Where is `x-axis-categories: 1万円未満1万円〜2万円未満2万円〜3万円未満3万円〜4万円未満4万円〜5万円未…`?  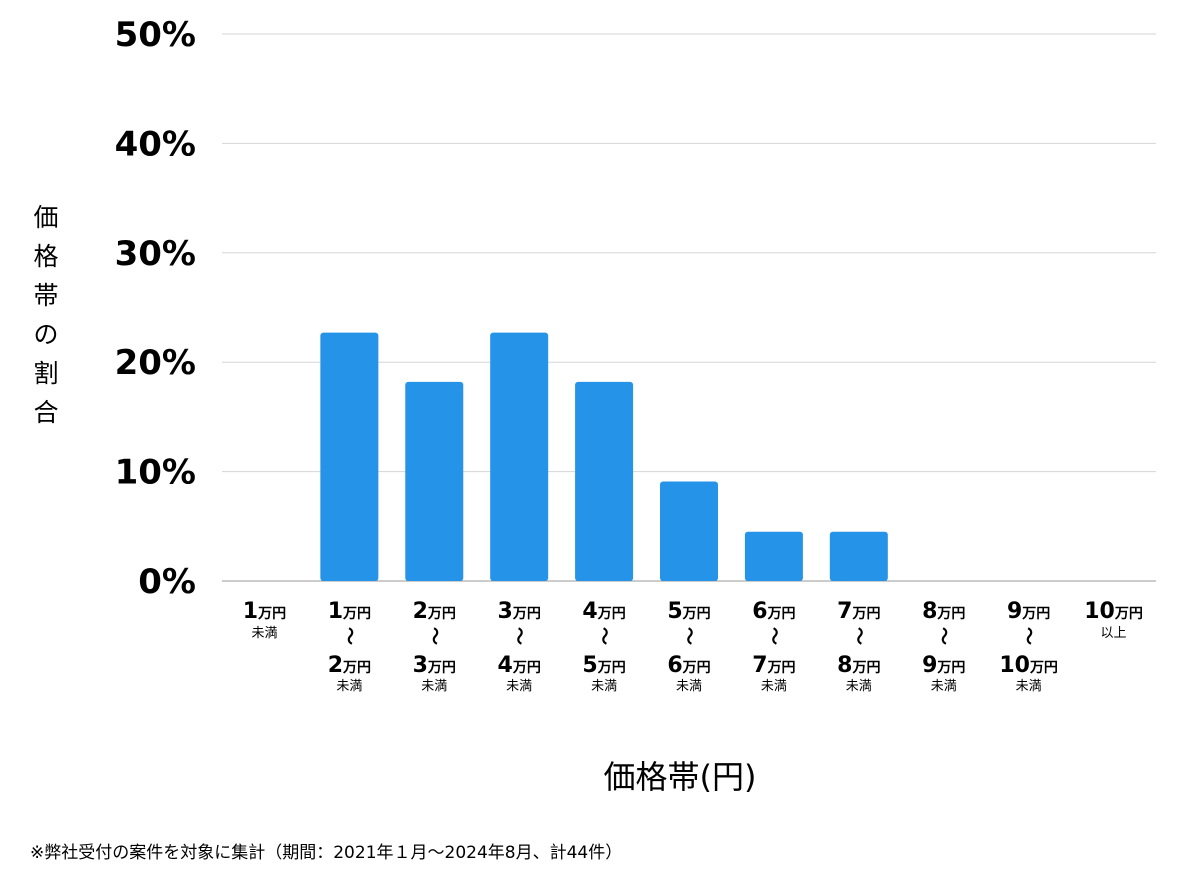 x-axis-categories: 1万円未満1万円〜2万円未満2万円〜3万円未満3万円〜4万円未満4万円〜5万円未… is located at coordinates (693, 646).